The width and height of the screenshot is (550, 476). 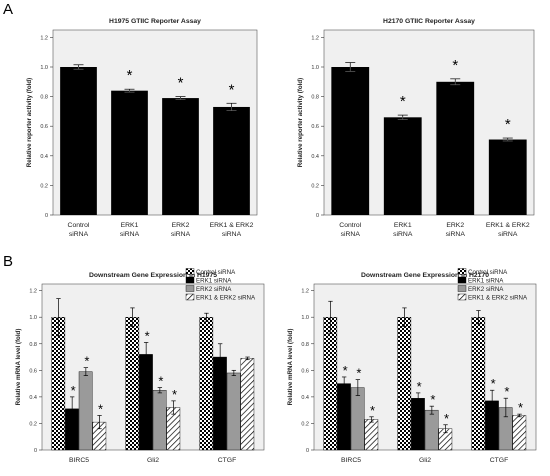 What do you see at coordinates (29, 122) in the screenshot?
I see `y-axis-label: Relative reporter activity (fold)` at bounding box center [29, 122].